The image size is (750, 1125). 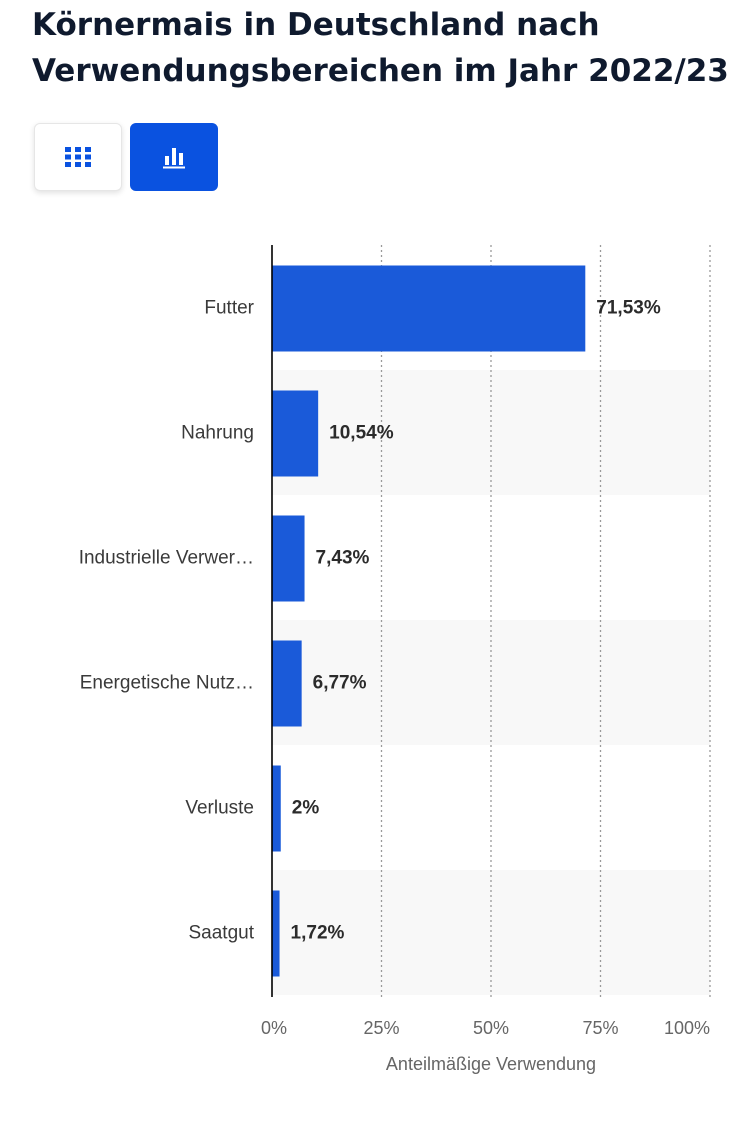 What do you see at coordinates (340, 683) in the screenshot?
I see `value-label: 6,77%` at bounding box center [340, 683].